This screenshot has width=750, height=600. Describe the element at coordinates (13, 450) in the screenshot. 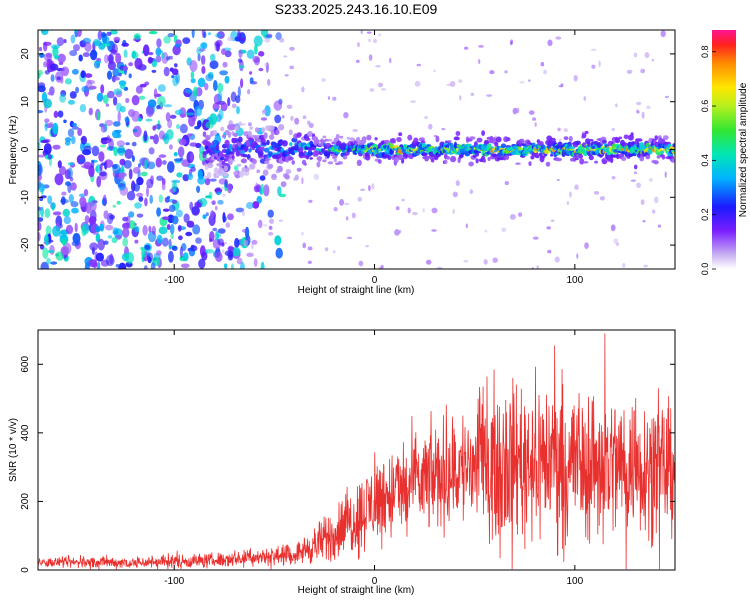

I see `snr-y-label: SNR (10 * v/v)` at that location.